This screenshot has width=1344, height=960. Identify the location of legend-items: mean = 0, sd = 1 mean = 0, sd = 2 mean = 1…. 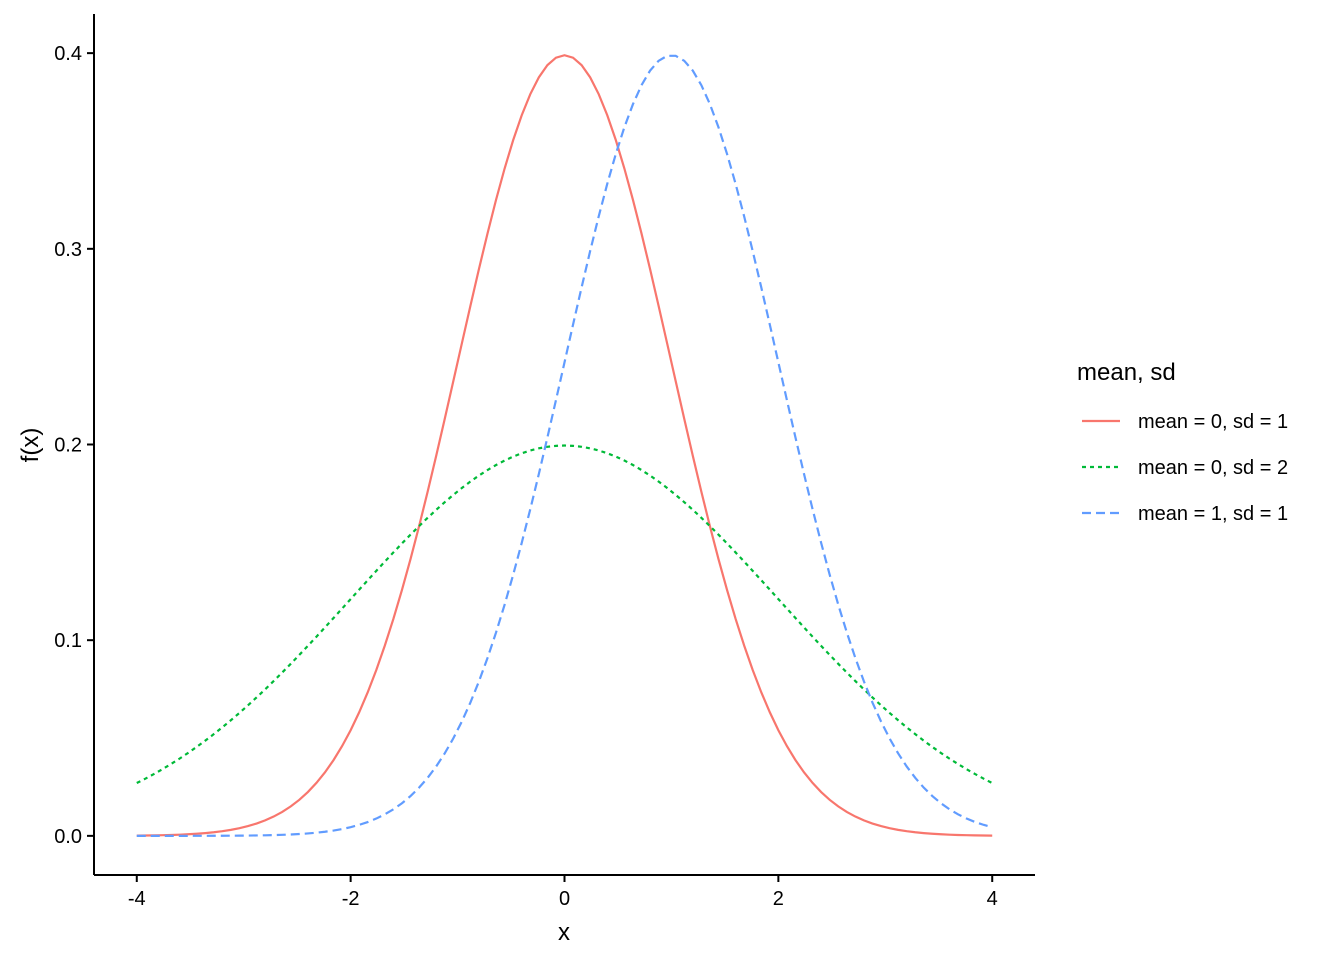
(1185, 468).